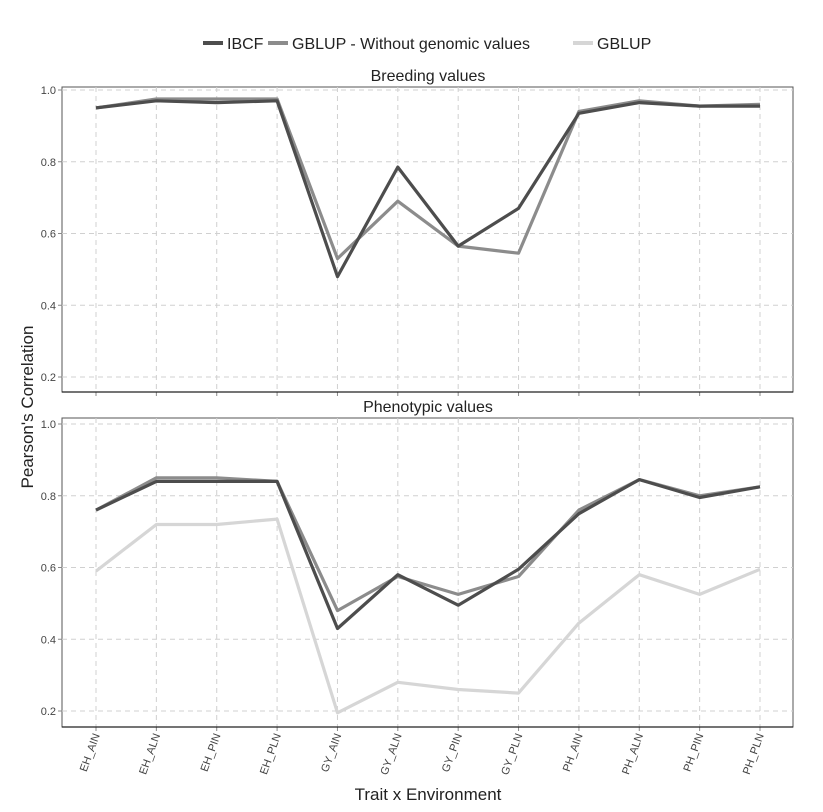  I want to click on x-tick-label: EH_AIN, so click(90, 752).